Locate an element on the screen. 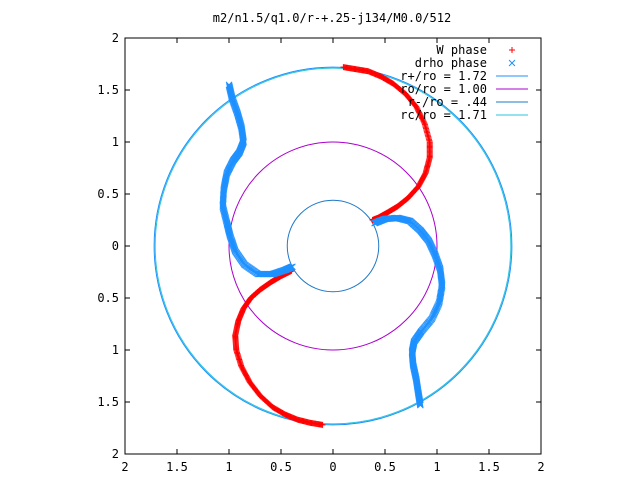 The width and height of the screenshot is (640, 480). legend-label: r-/ro = .44 is located at coordinates (447, 102).